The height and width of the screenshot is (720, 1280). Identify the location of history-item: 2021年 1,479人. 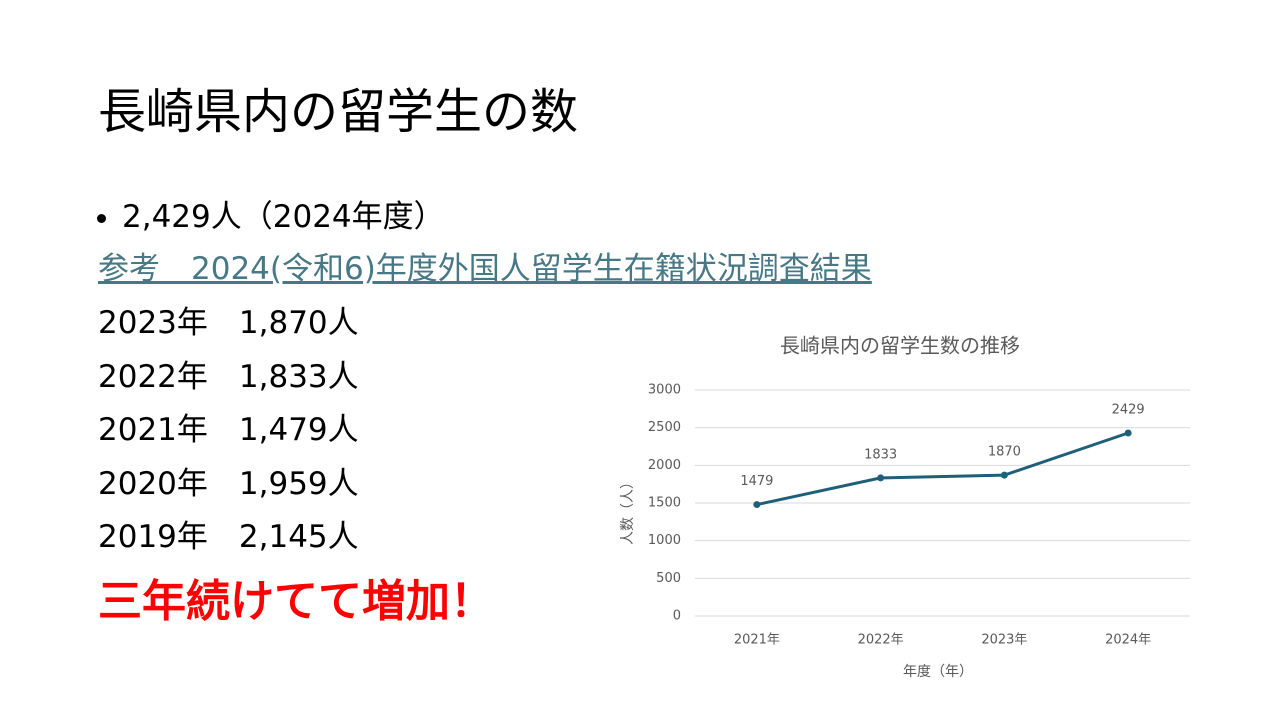
(228, 430).